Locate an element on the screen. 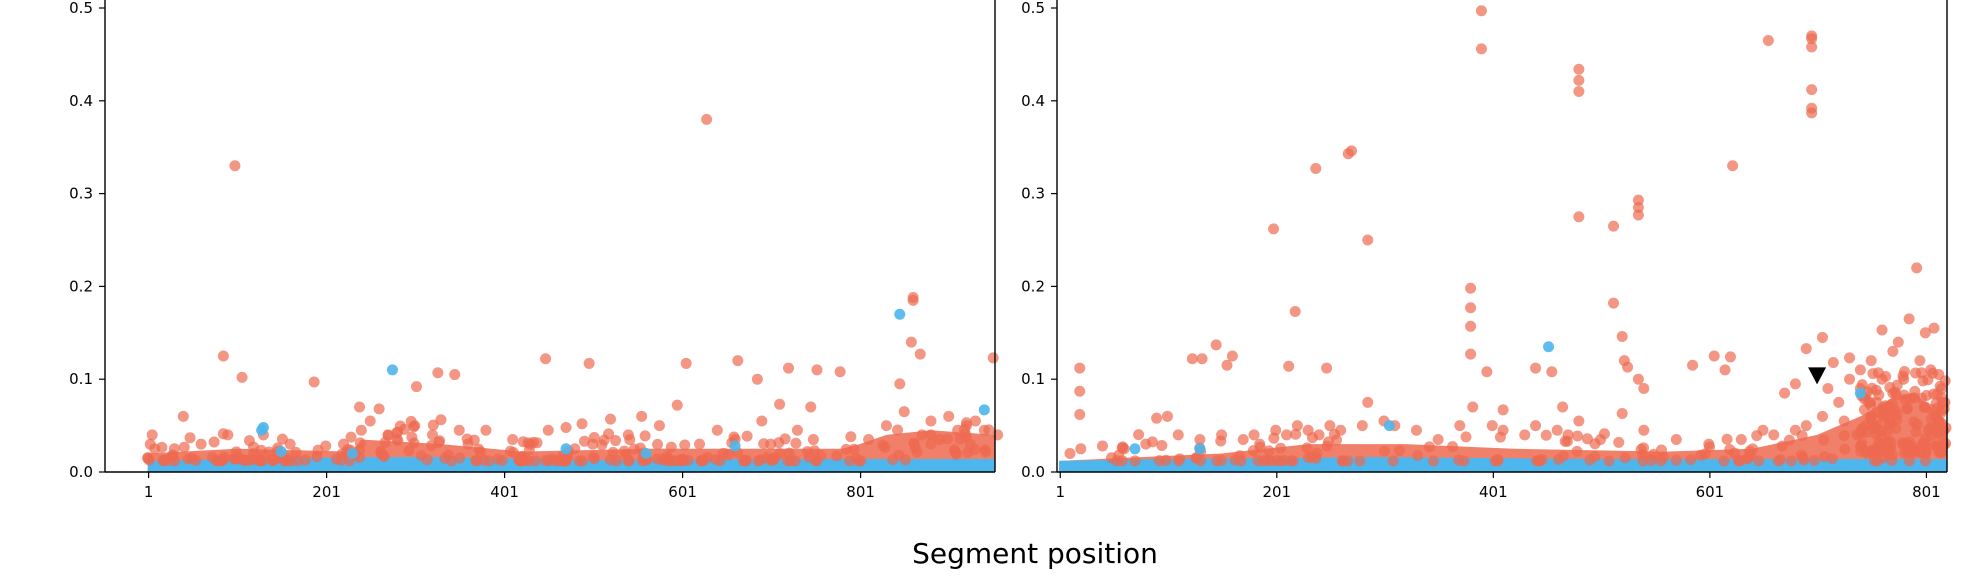 Image resolution: width=1980 pixels, height=582 pixels. y-tick-label: 0.2 is located at coordinates (1033, 286).